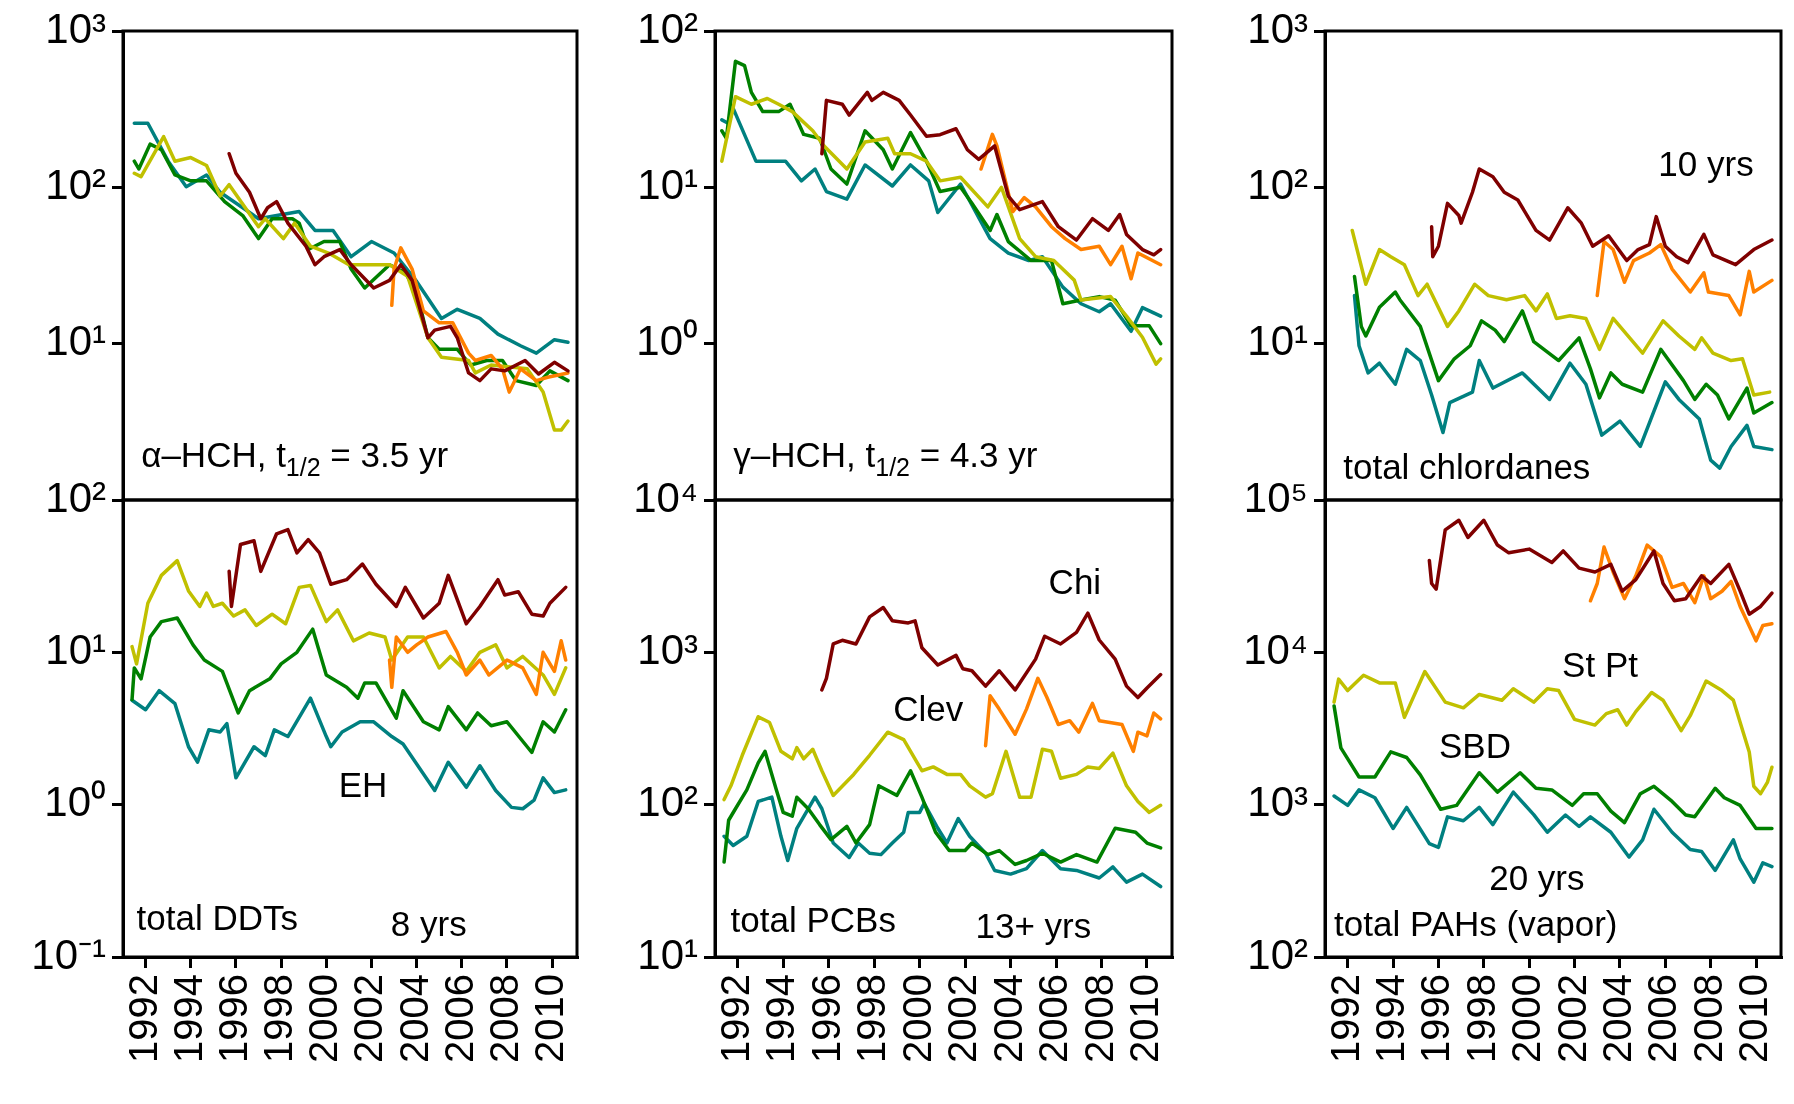  I want to click on series-label: SBD, so click(1475, 745).